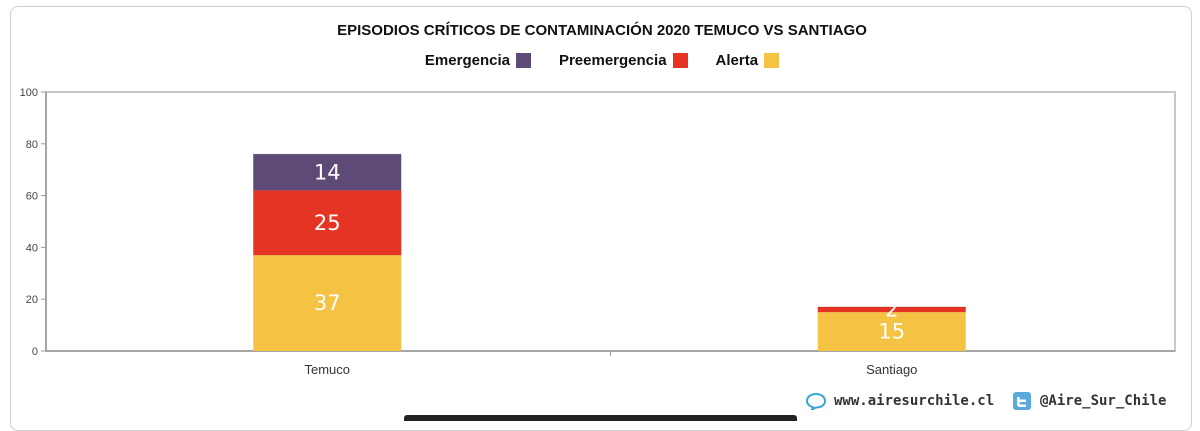 The image size is (1200, 431). What do you see at coordinates (467, 60) in the screenshot?
I see `legend-label-emergencia: Emergencia` at bounding box center [467, 60].